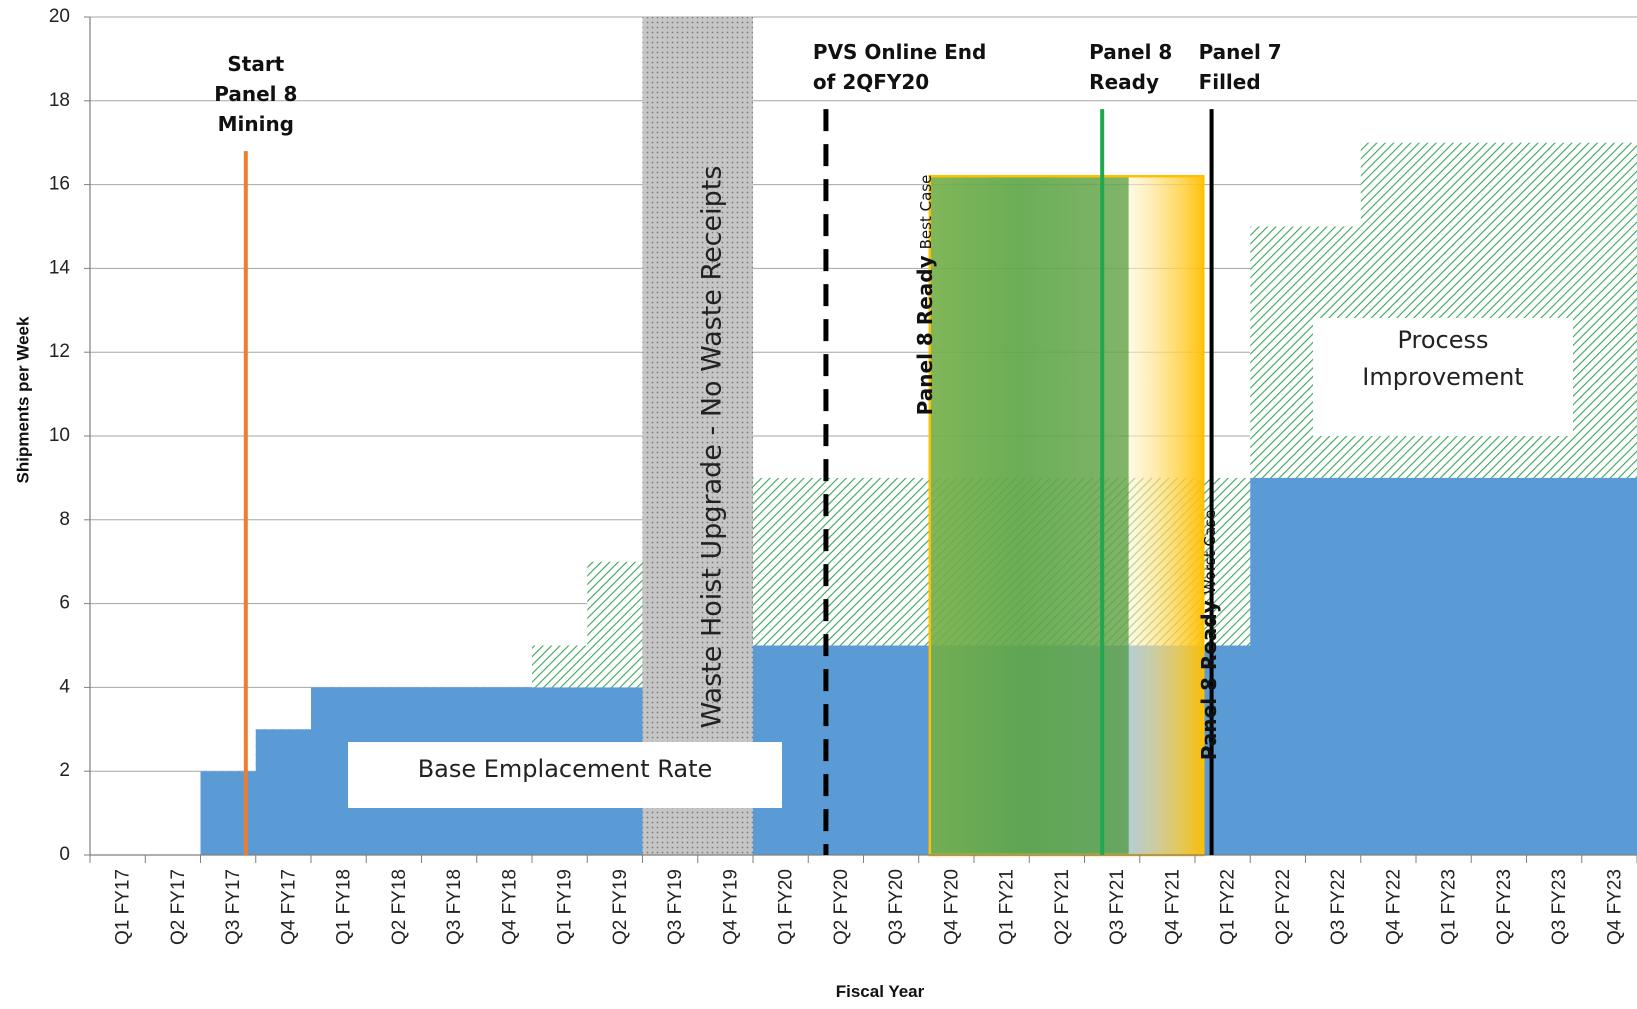 The image size is (1637, 1009). I want to click on hoist-upgrade-band, so click(697, 436).